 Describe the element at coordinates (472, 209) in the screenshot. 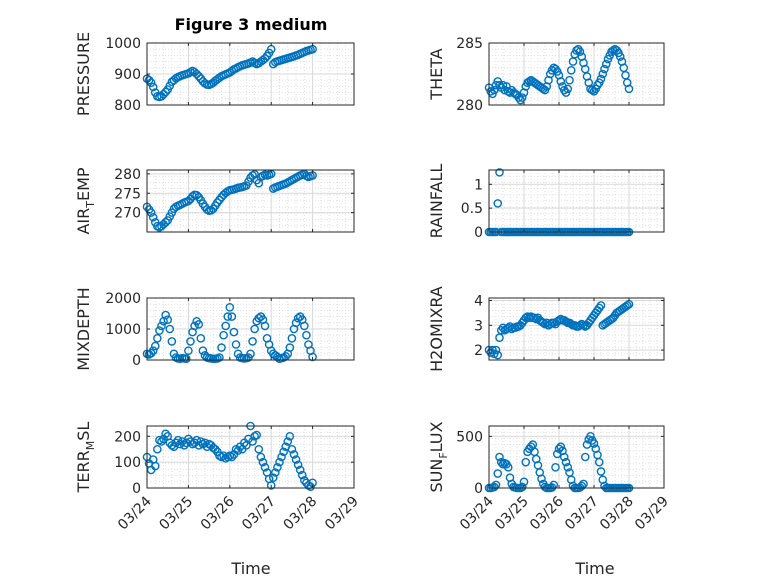

I see `y-tick-label: 0.5` at that location.